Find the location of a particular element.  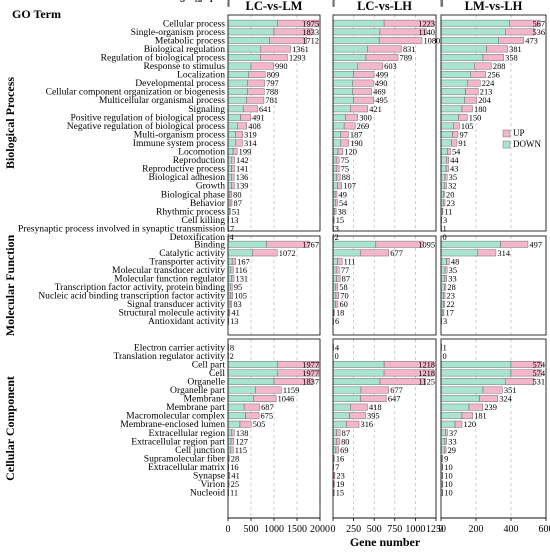

data-label: 269 is located at coordinates (363, 126).